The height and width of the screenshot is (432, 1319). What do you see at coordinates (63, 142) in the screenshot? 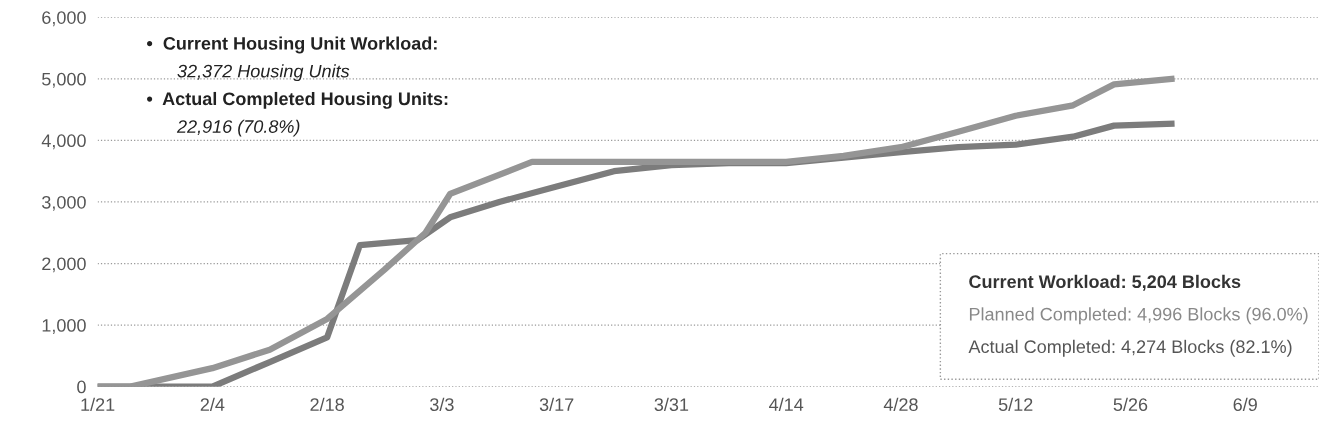
I see `y-tick-label: 4,000` at bounding box center [63, 142].